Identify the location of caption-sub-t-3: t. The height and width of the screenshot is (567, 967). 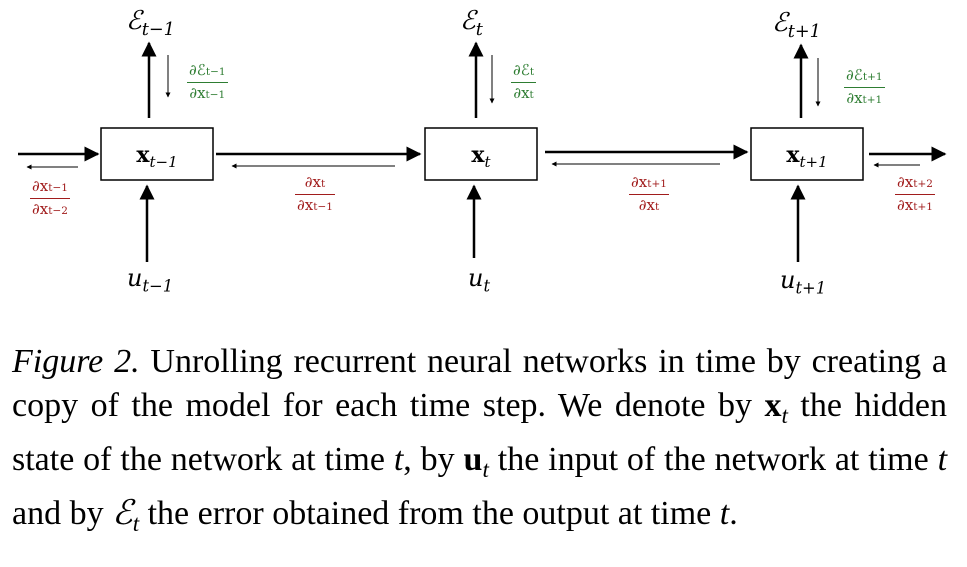
(136, 523).